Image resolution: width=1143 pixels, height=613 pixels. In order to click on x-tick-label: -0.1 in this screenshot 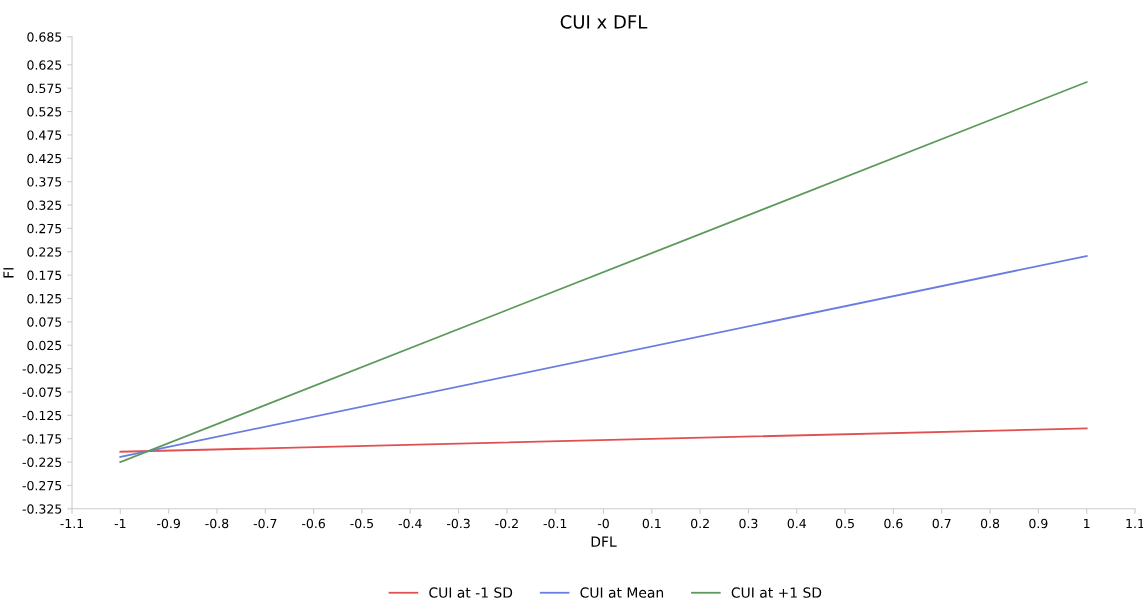, I will do `click(555, 523)`.